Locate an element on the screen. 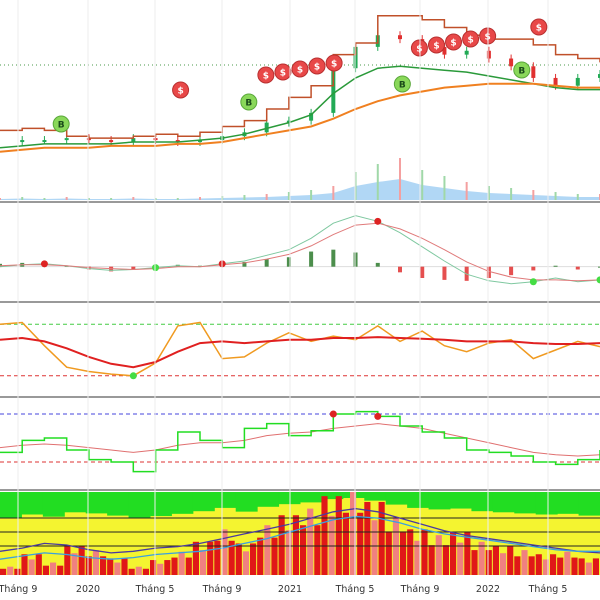 This screenshot has width=600, height=600. rsi-line is located at coordinates (300, 441).